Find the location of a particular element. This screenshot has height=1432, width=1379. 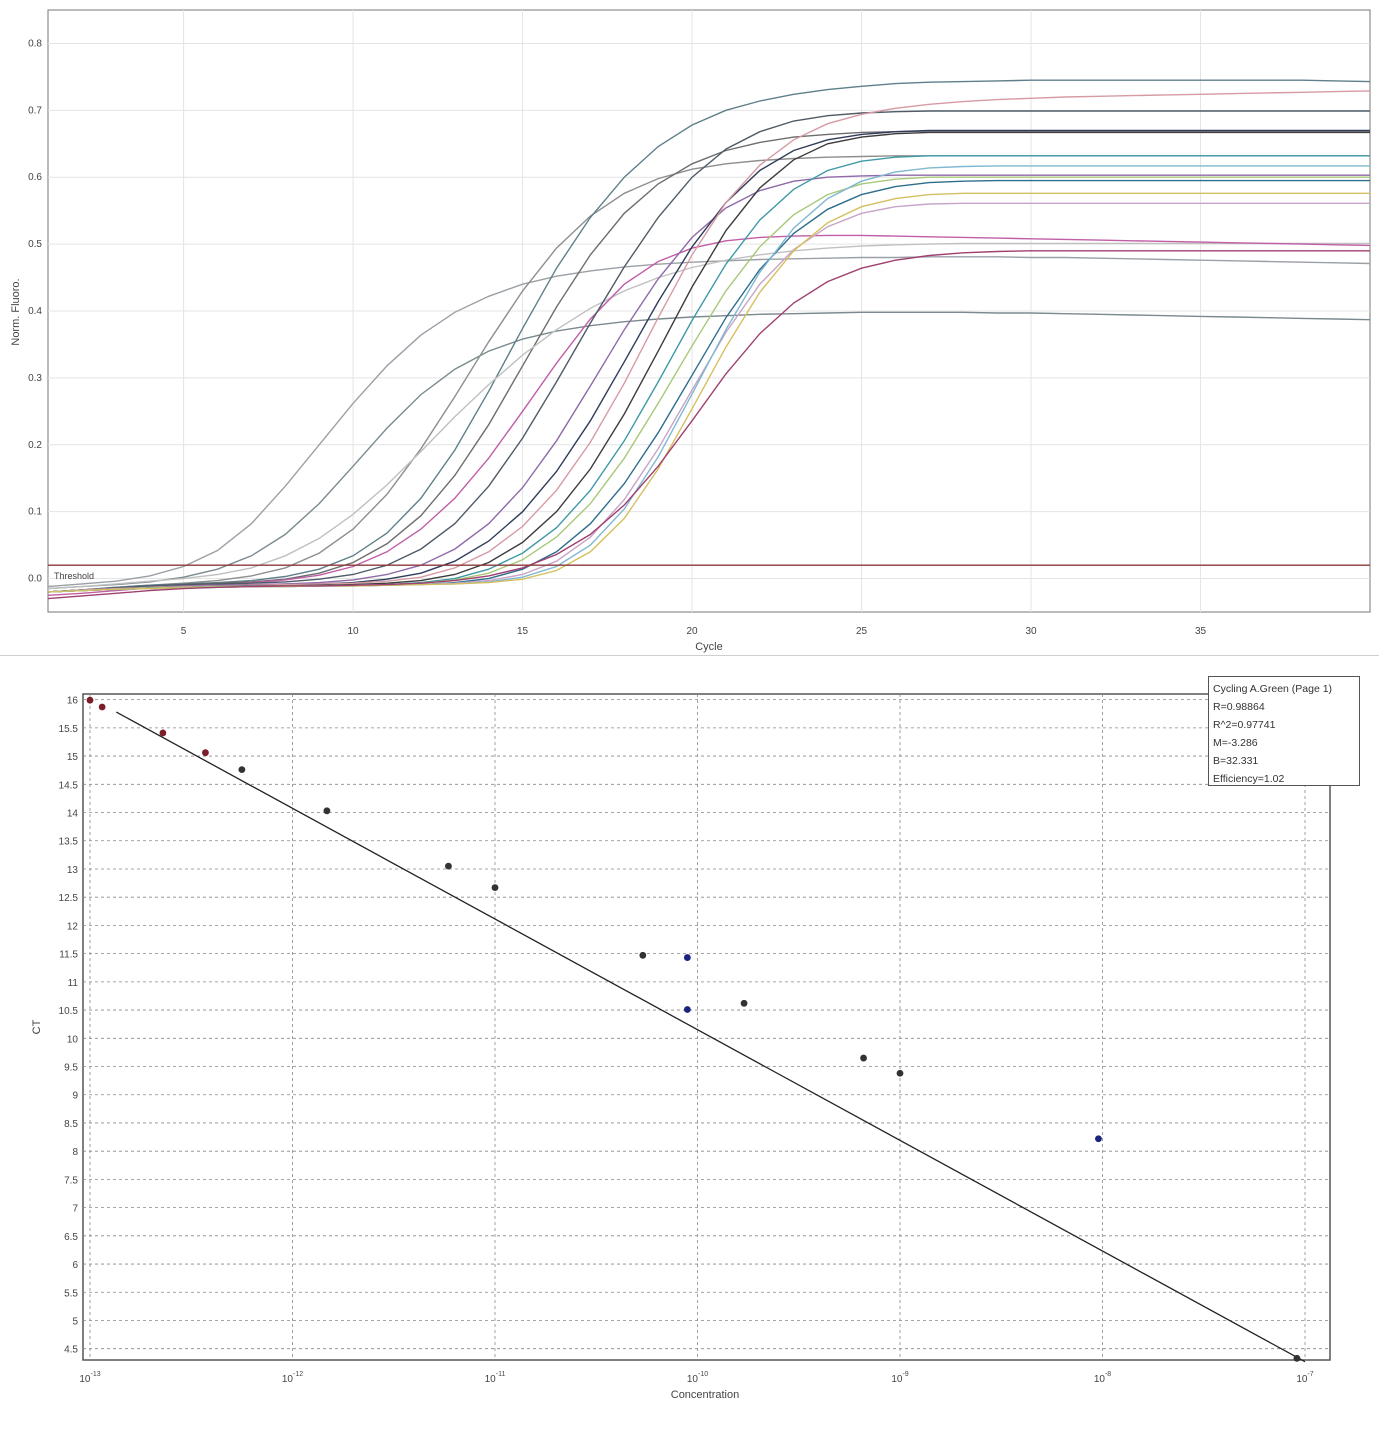

y-tick-label: 15 is located at coordinates (73, 757).